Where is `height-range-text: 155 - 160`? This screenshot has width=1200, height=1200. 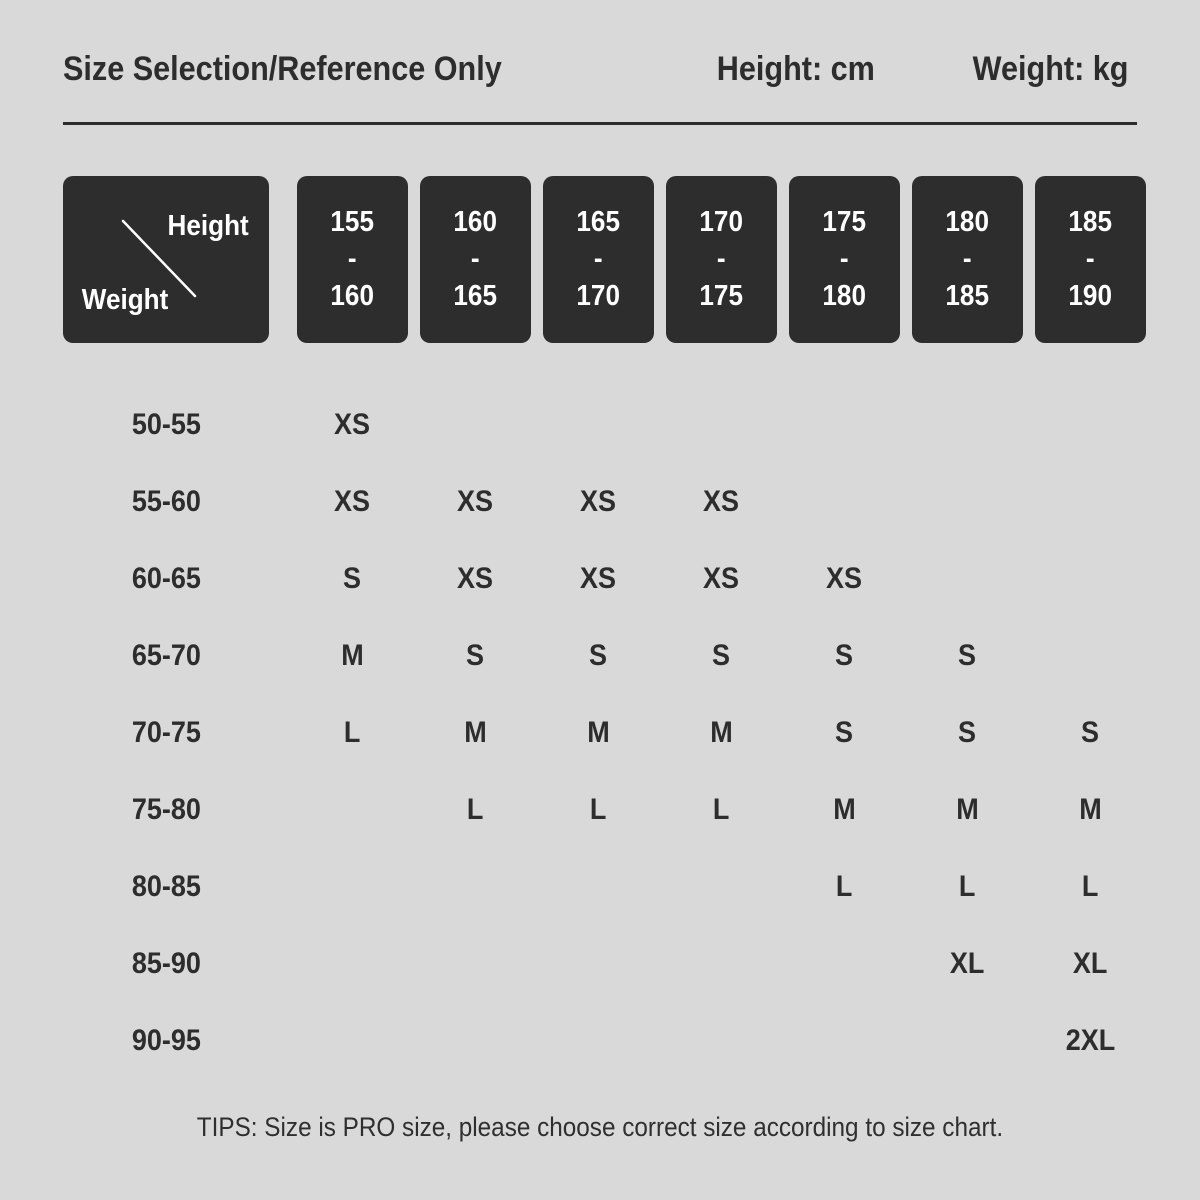 height-range-text: 155 - 160 is located at coordinates (352, 259).